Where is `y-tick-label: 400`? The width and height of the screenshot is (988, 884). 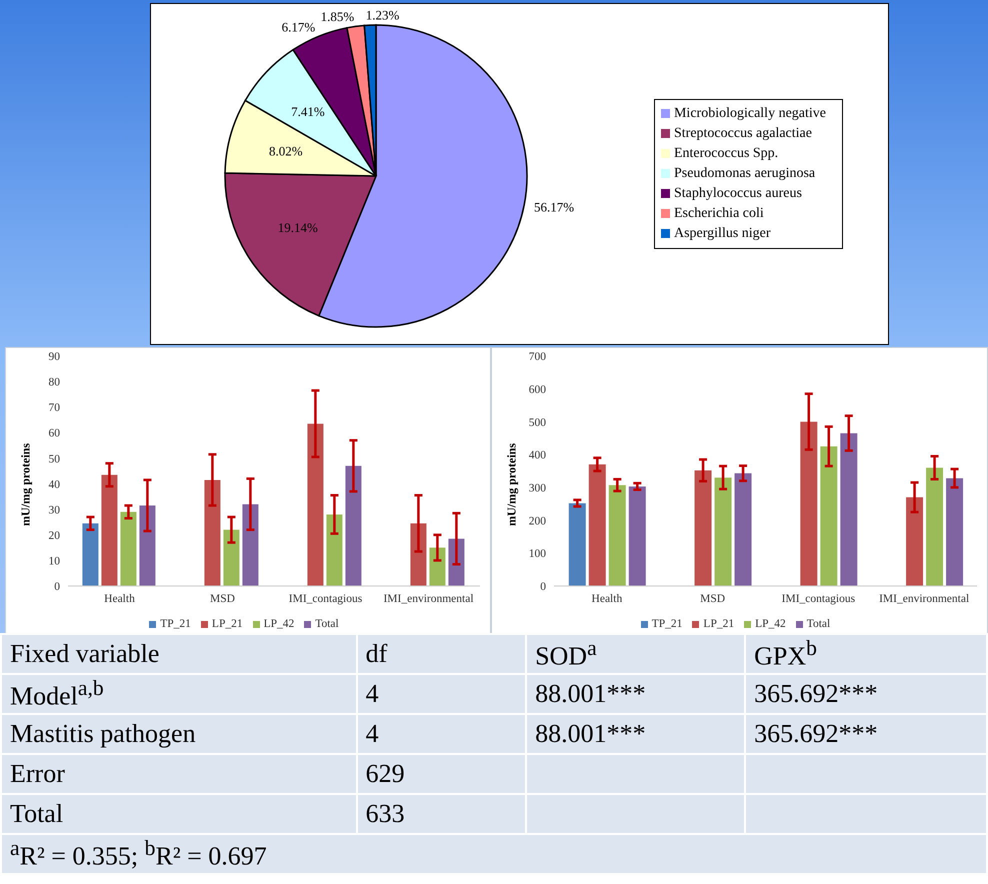 y-tick-label: 400 is located at coordinates (537, 456).